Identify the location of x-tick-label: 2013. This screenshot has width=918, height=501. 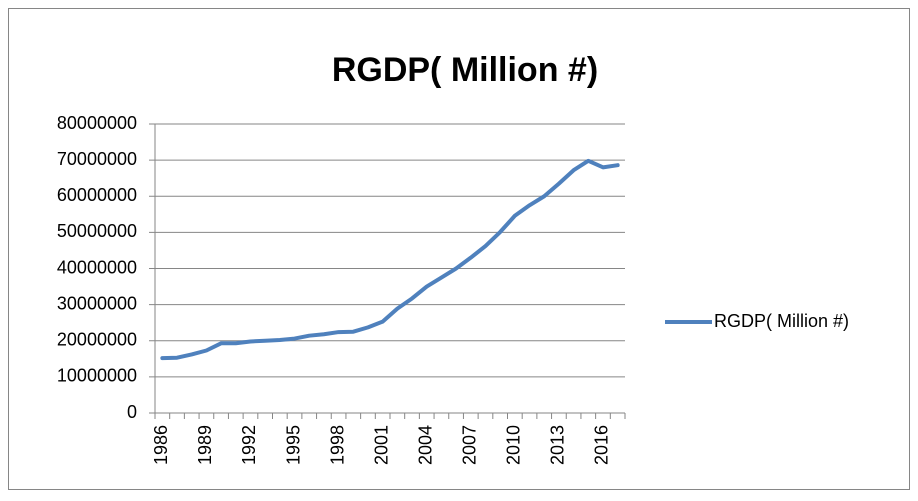
(558, 445).